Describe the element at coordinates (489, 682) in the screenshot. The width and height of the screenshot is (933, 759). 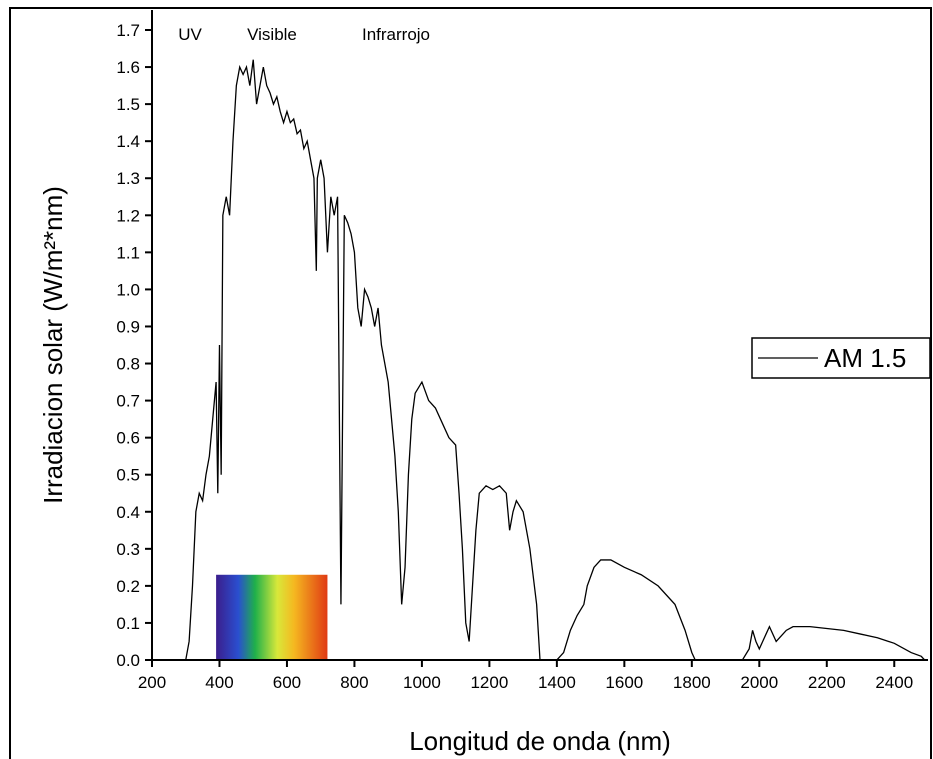
I see `x-tick-label: 1200` at that location.